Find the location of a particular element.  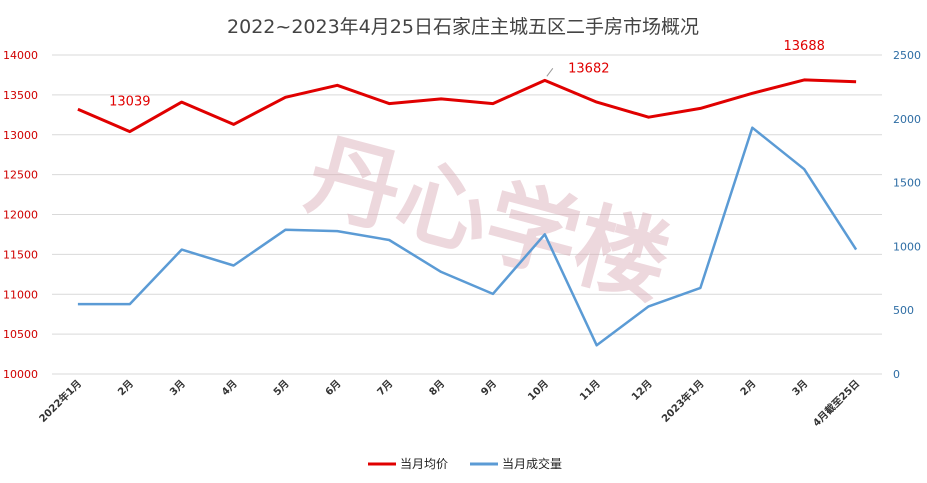

right-tick-label: 1500 is located at coordinates (907, 183).